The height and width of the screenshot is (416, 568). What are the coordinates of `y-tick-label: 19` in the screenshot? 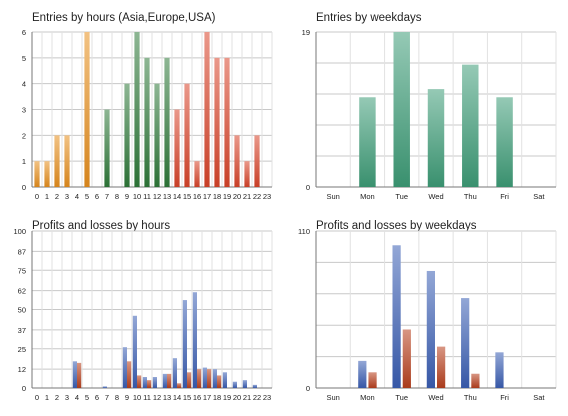 It's located at (306, 32).